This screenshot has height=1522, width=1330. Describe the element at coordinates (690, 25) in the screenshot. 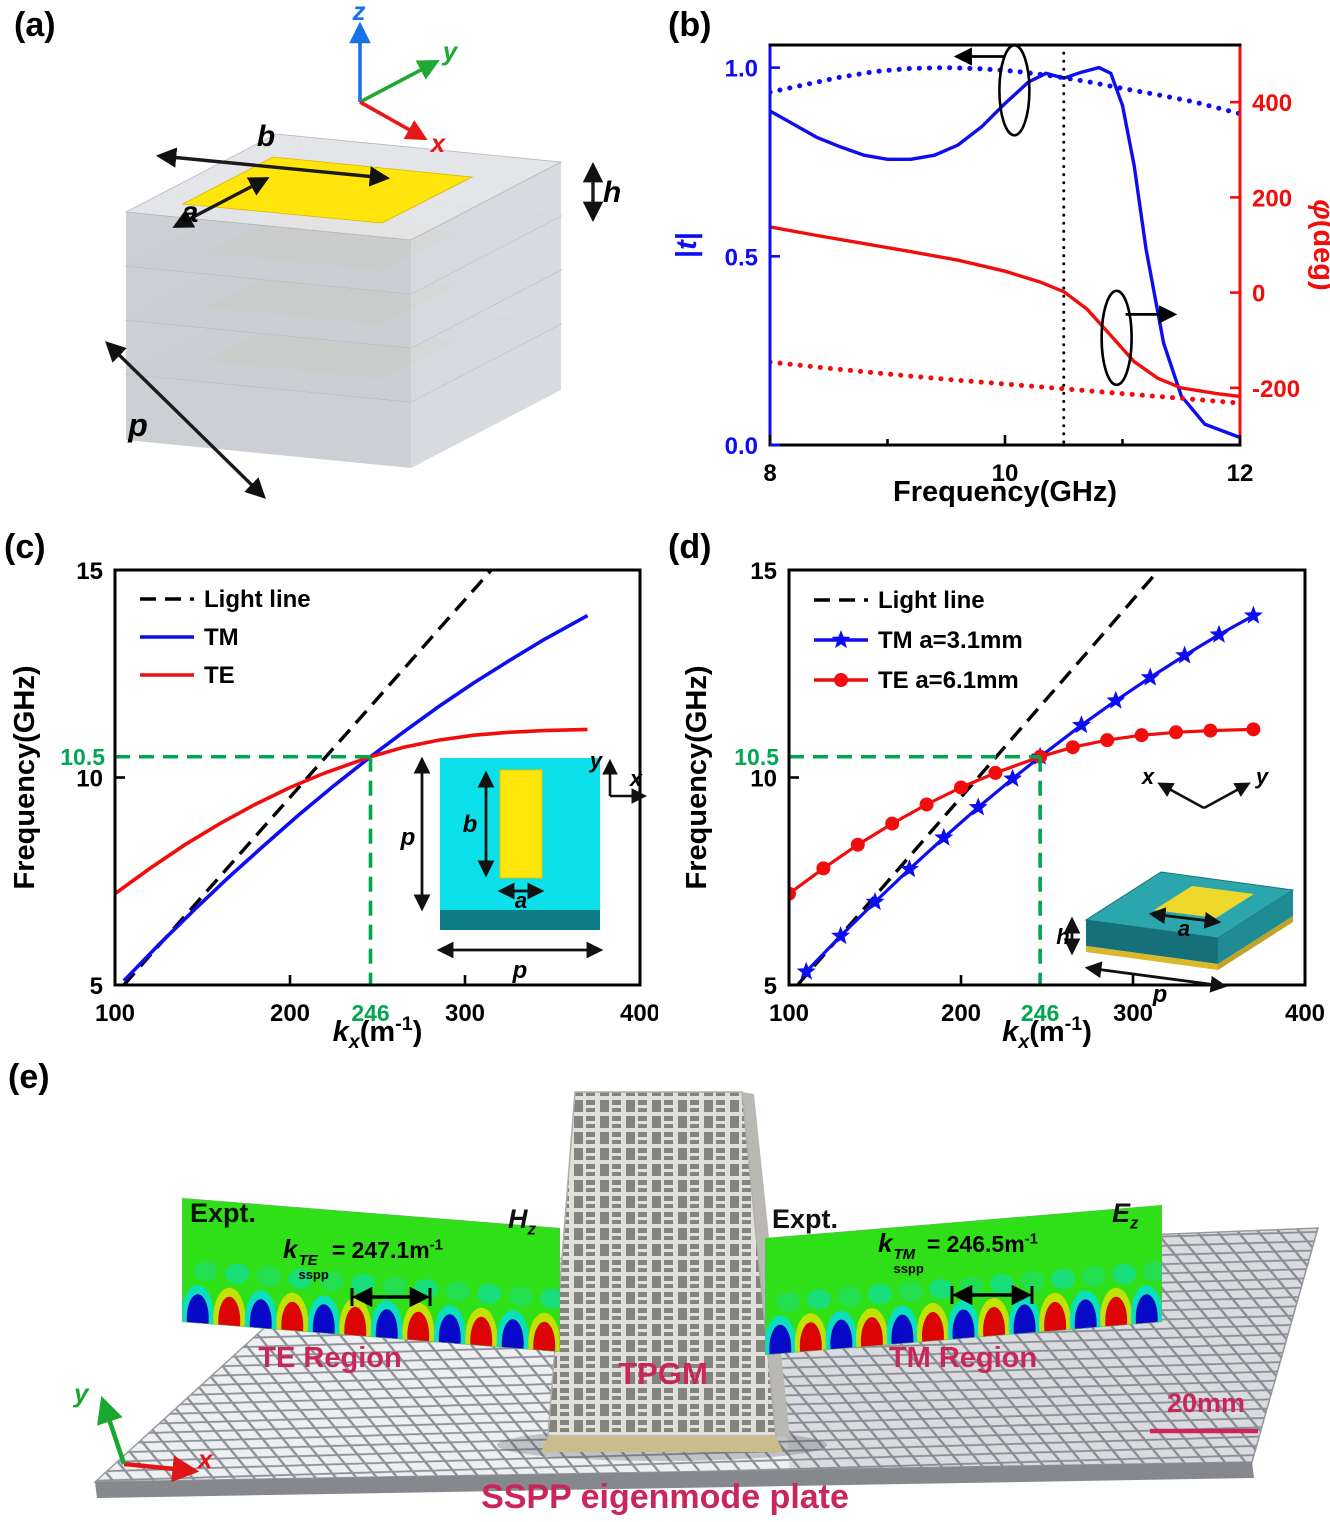

I see `panel-label-b: (b)` at that location.